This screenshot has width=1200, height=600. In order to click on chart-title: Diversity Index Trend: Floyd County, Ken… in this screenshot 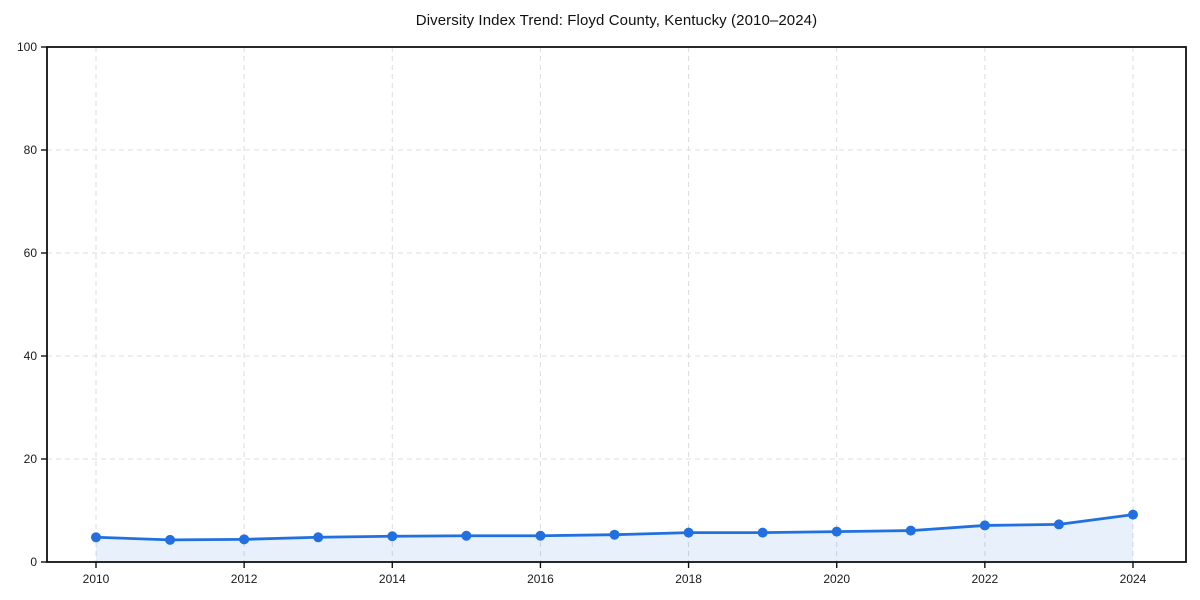, I will do `click(616, 20)`.